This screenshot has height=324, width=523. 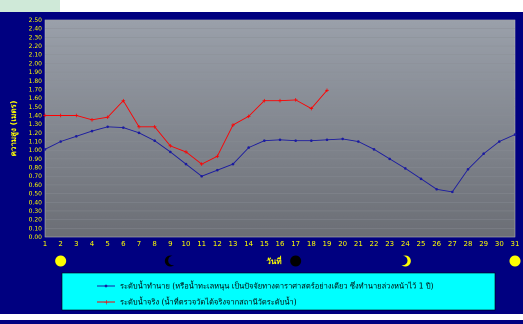 I want to click on x-tick-label: 2, so click(x=60, y=244).